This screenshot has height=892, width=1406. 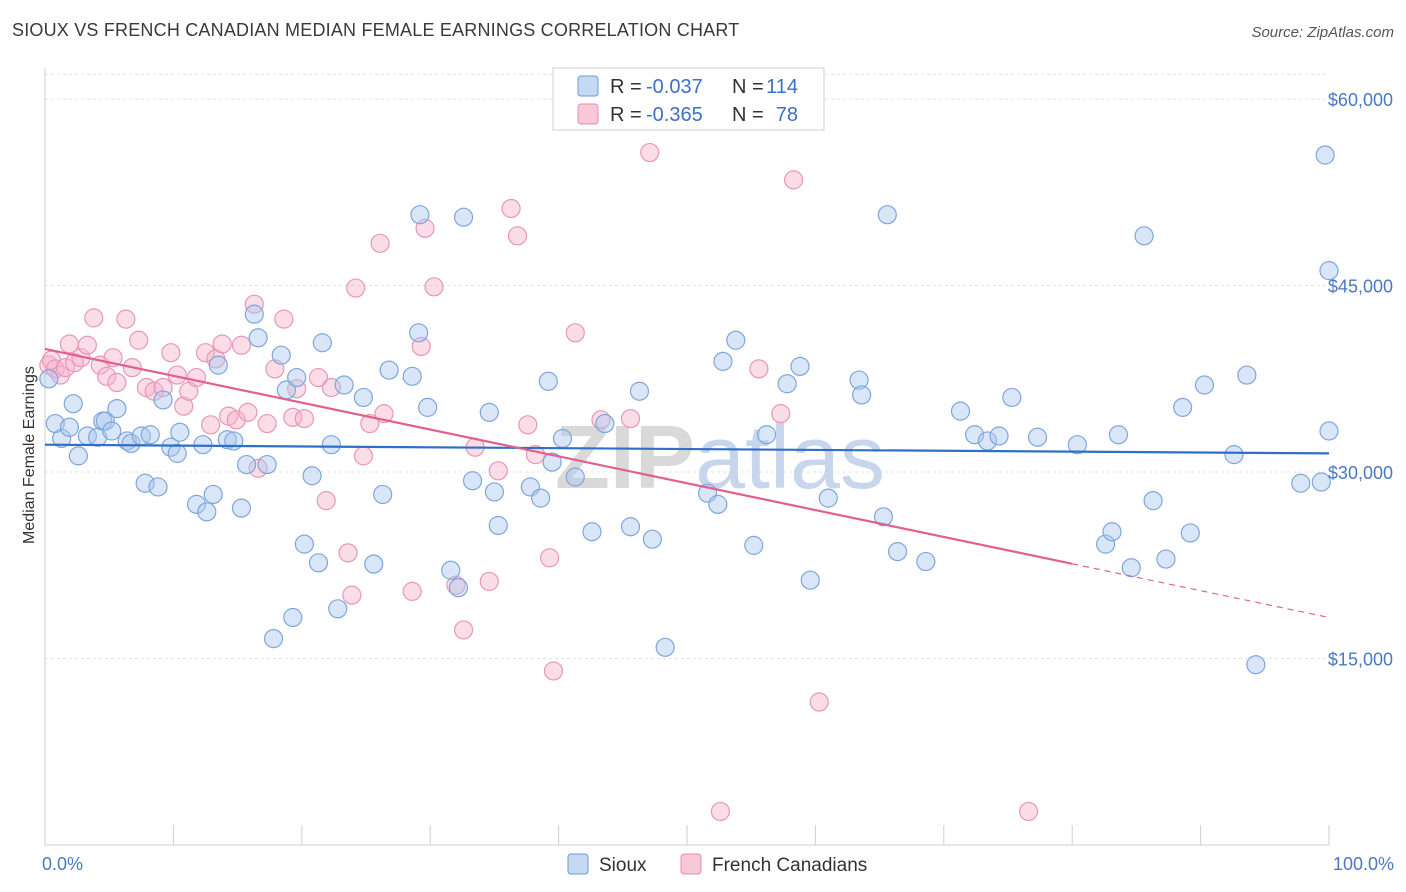 What do you see at coordinates (674, 87) in the screenshot?
I see `stats-r-value-0: -0.037` at bounding box center [674, 87].